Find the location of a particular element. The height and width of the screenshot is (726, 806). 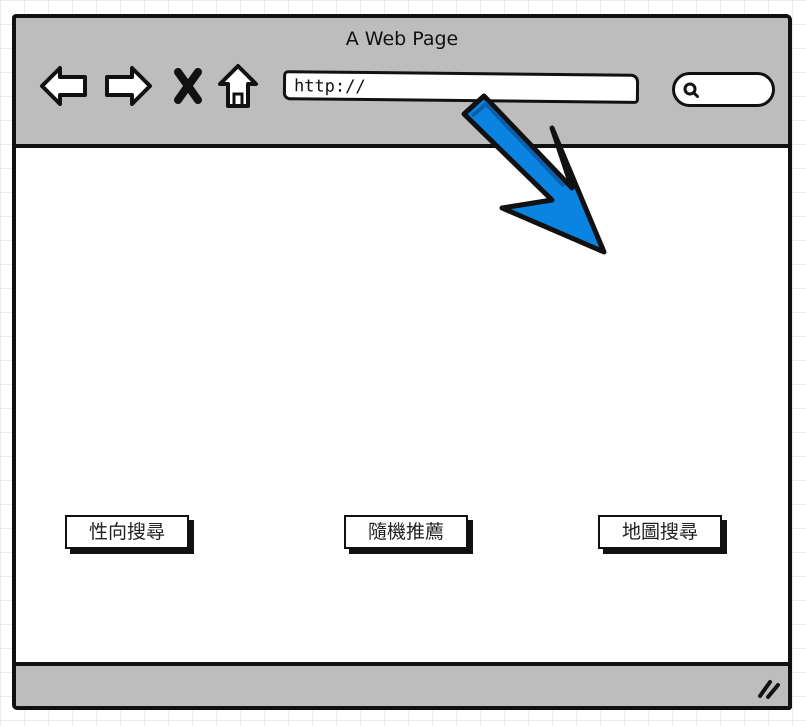

forward-icon is located at coordinates (128, 86).